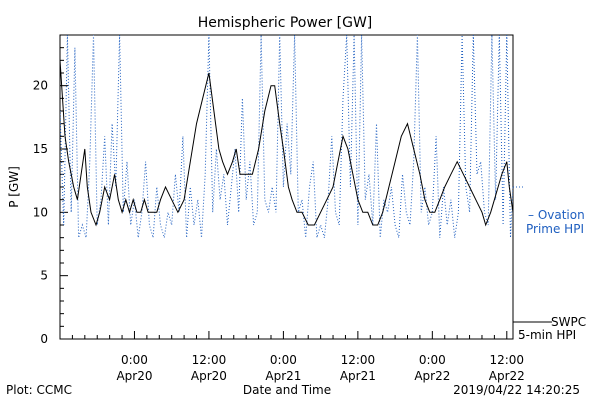 Image resolution: width=600 pixels, height=400 pixels. What do you see at coordinates (285, 23) in the screenshot?
I see `chart-title: Hemispheric Power [GW]` at bounding box center [285, 23].